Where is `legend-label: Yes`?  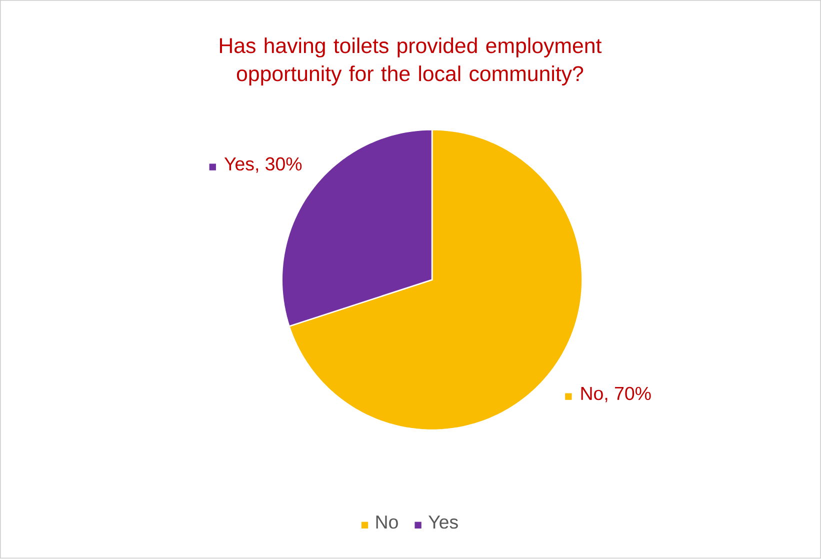 legend-label: Yes is located at coordinates (443, 522).